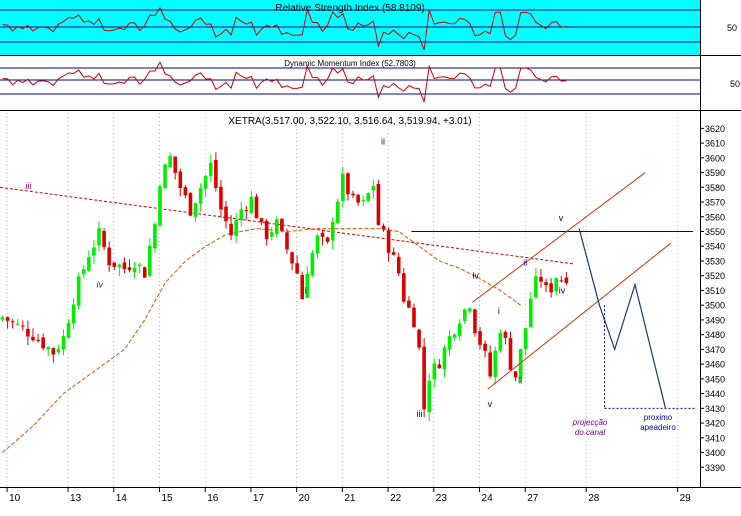 This screenshot has width=741, height=516. Describe the element at coordinates (590, 432) in the screenshot. I see `projection-annotation-line: do canal` at that location.